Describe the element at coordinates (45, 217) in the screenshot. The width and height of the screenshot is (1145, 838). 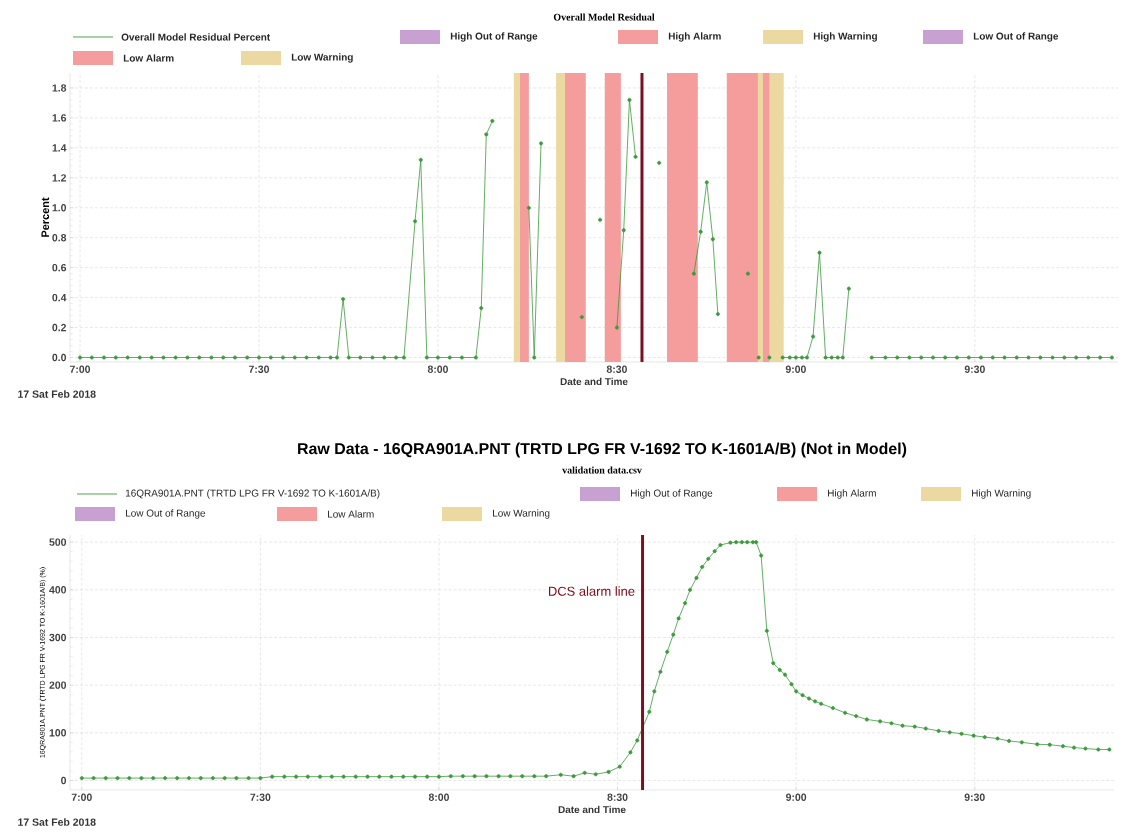
I see `y-axis-title: Percent` at that location.